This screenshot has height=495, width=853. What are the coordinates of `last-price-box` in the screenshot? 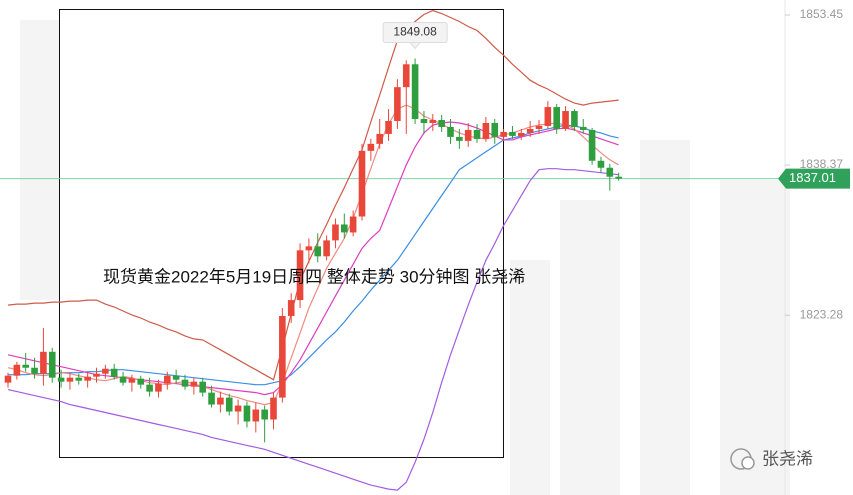 It's located at (814, 178).